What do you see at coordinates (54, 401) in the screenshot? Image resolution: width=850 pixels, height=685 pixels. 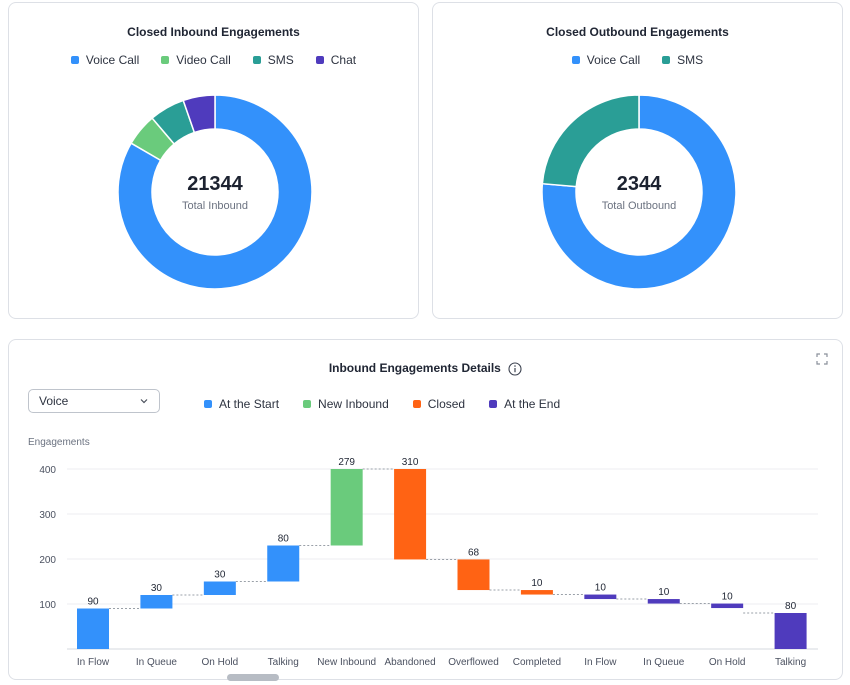 I see `dropdown-value: Voice` at bounding box center [54, 401].